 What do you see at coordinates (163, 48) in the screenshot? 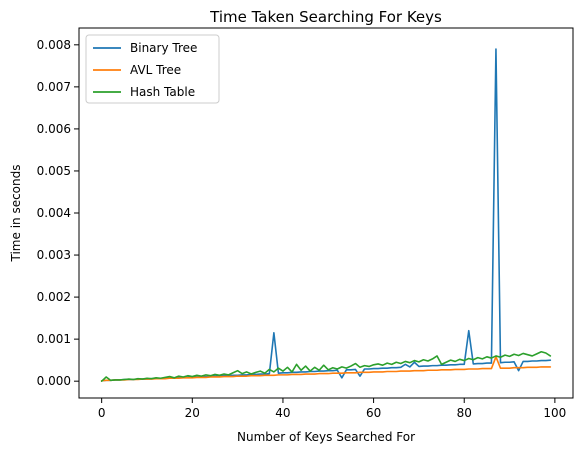
I see `legend-label: Binary Tree` at bounding box center [163, 48].